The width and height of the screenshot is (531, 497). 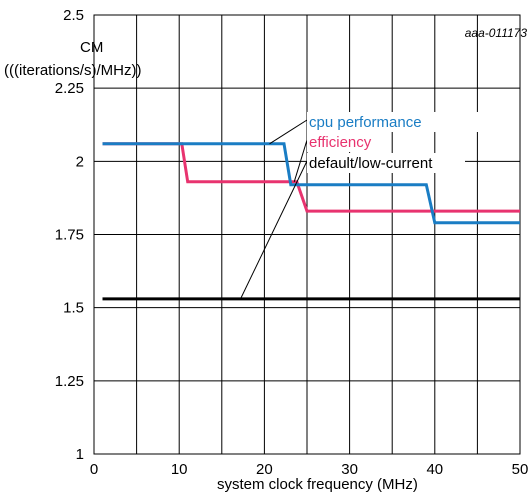 What do you see at coordinates (365, 122) in the screenshot?
I see `legend-cpu-performance: cpu performance` at bounding box center [365, 122].